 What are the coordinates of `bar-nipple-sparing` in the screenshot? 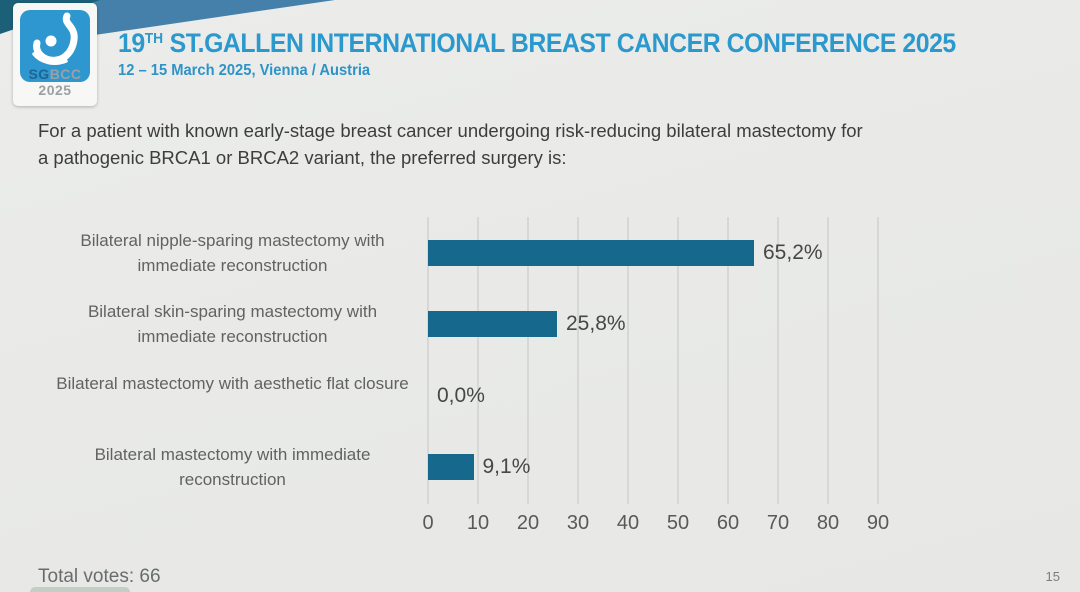 It's located at (591, 253).